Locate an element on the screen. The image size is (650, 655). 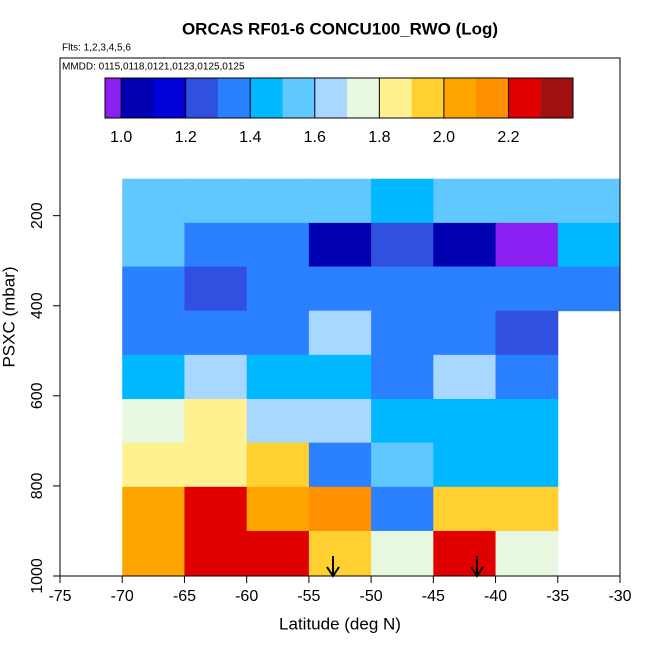
y-tick-label: 800 is located at coordinates (37, 485).